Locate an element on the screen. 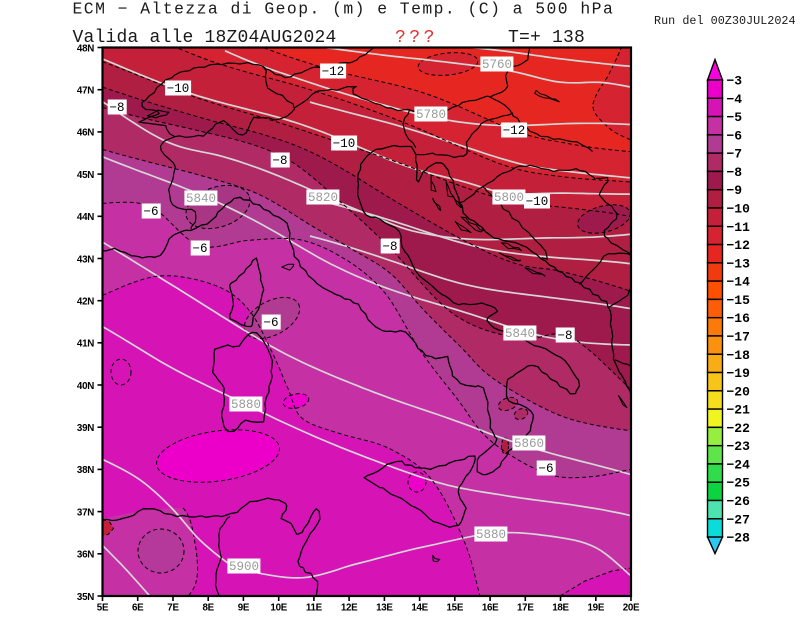 This screenshot has width=800, height=618. svg-text: −23 is located at coordinates (739, 446).